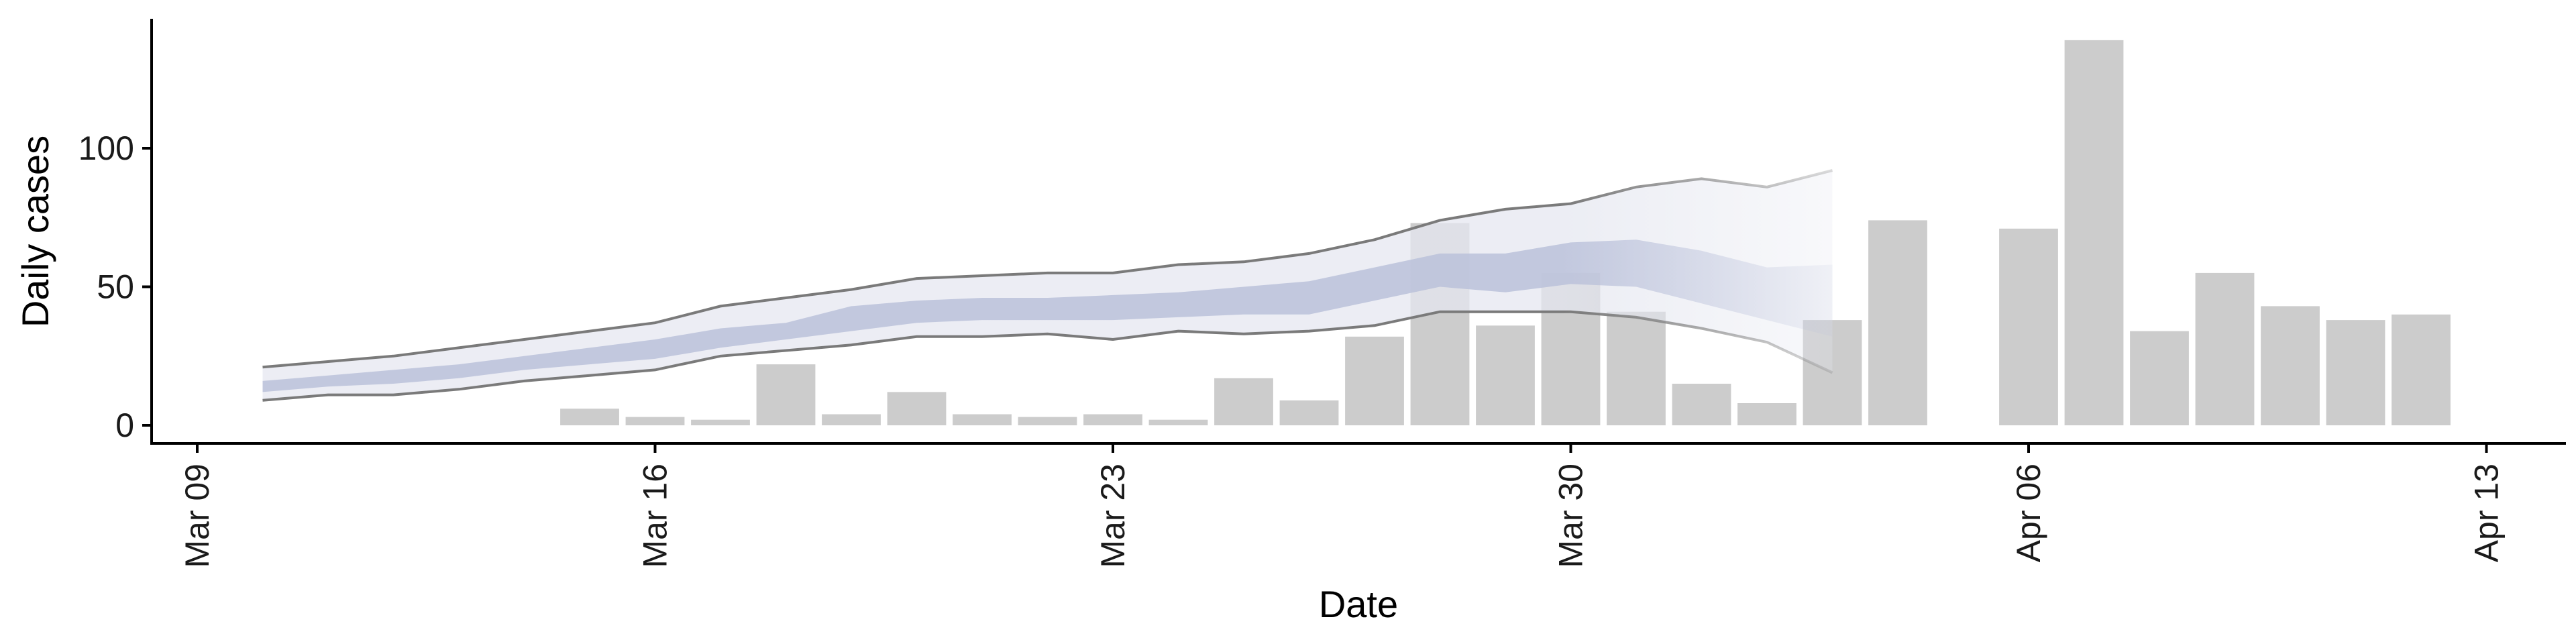 This screenshot has height=644, width=2576. Describe the element at coordinates (106, 148) in the screenshot. I see `y-tick-label-100: 100` at that location.